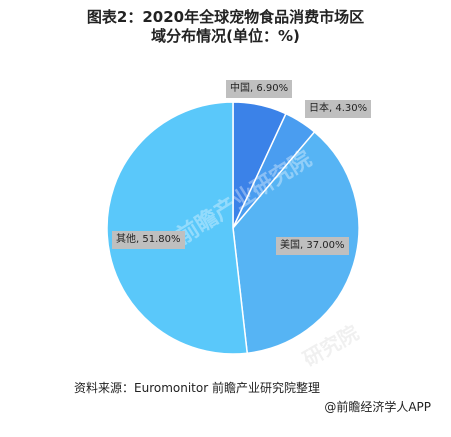 The height and width of the screenshot is (437, 451). Describe the element at coordinates (377, 407) in the screenshot. I see `brand-credit: @前瞻经济学人APP` at that location.